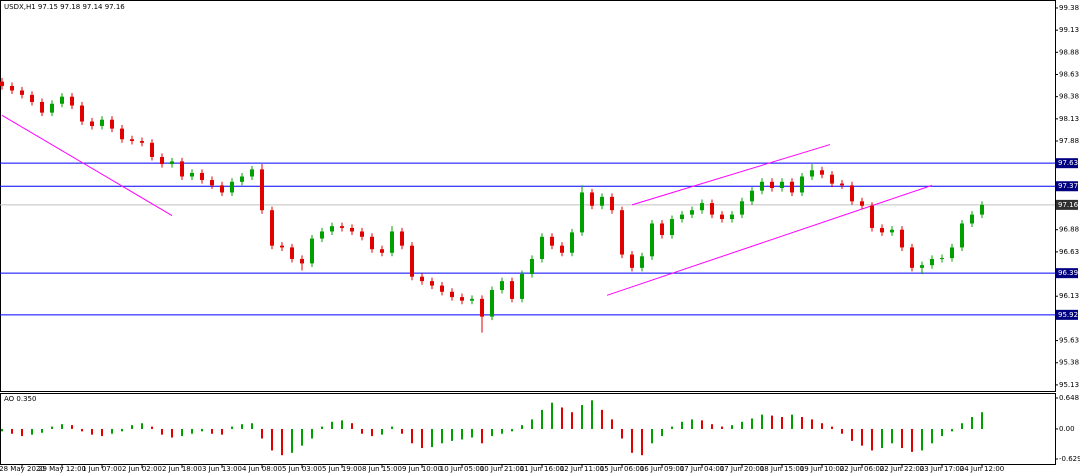  Describe the element at coordinates (1068, 163) in the screenshot. I see `price-box-label: 97.63` at that location.